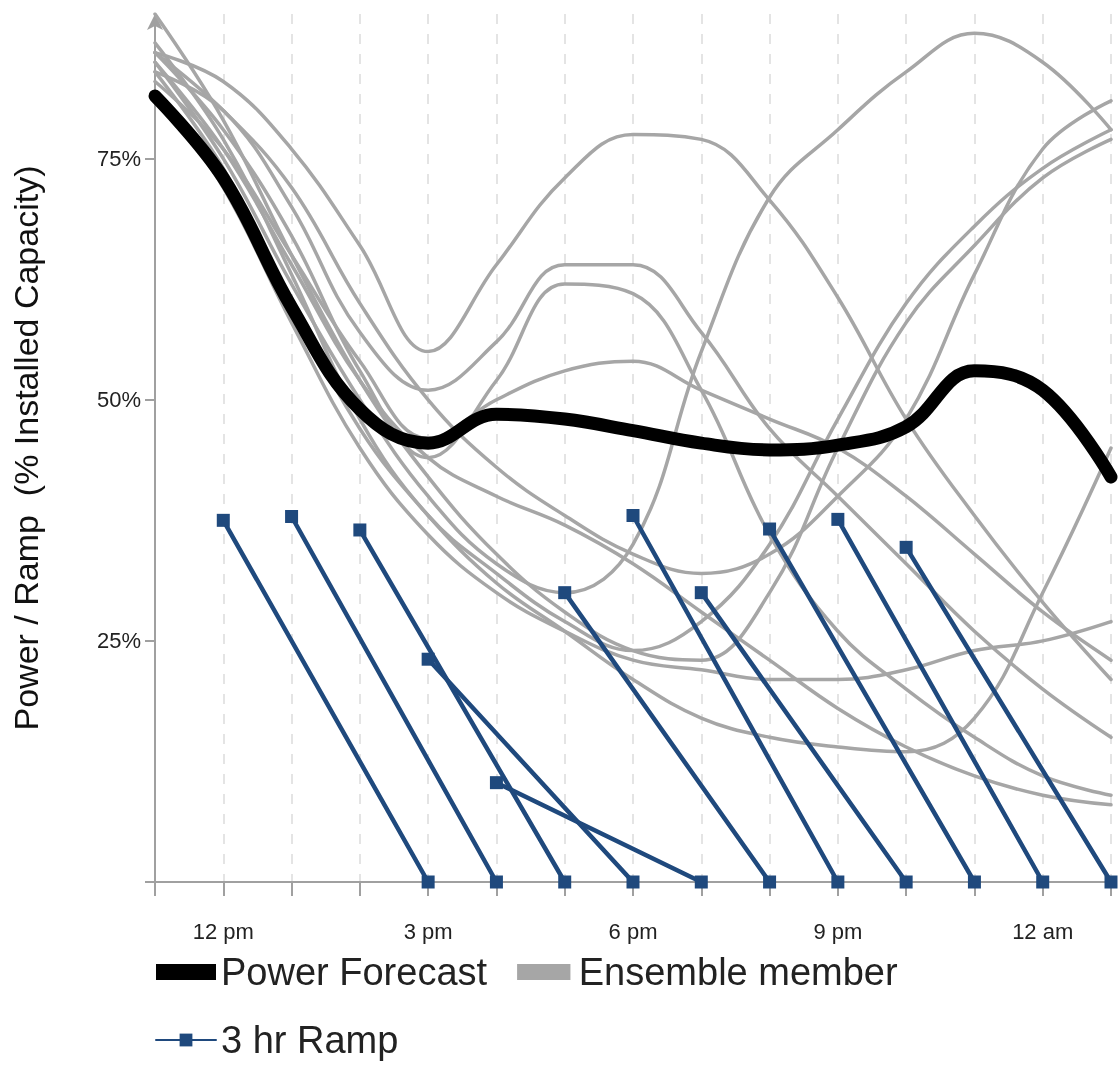  Describe the element at coordinates (118, 400) in the screenshot. I see `y-tick-label: 50%` at that location.